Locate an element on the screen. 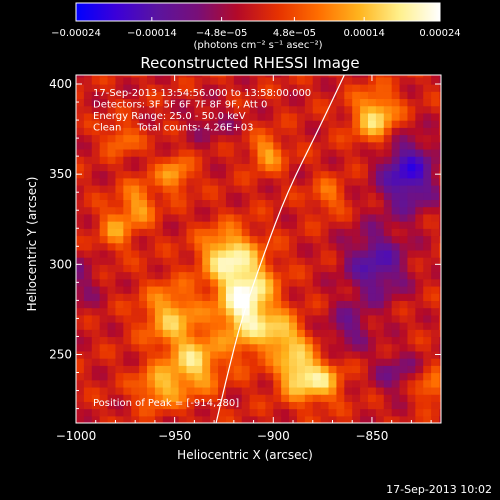 This screenshot has width=500, height=500. colorbar-tick-label: 4.8e−05 is located at coordinates (294, 33).